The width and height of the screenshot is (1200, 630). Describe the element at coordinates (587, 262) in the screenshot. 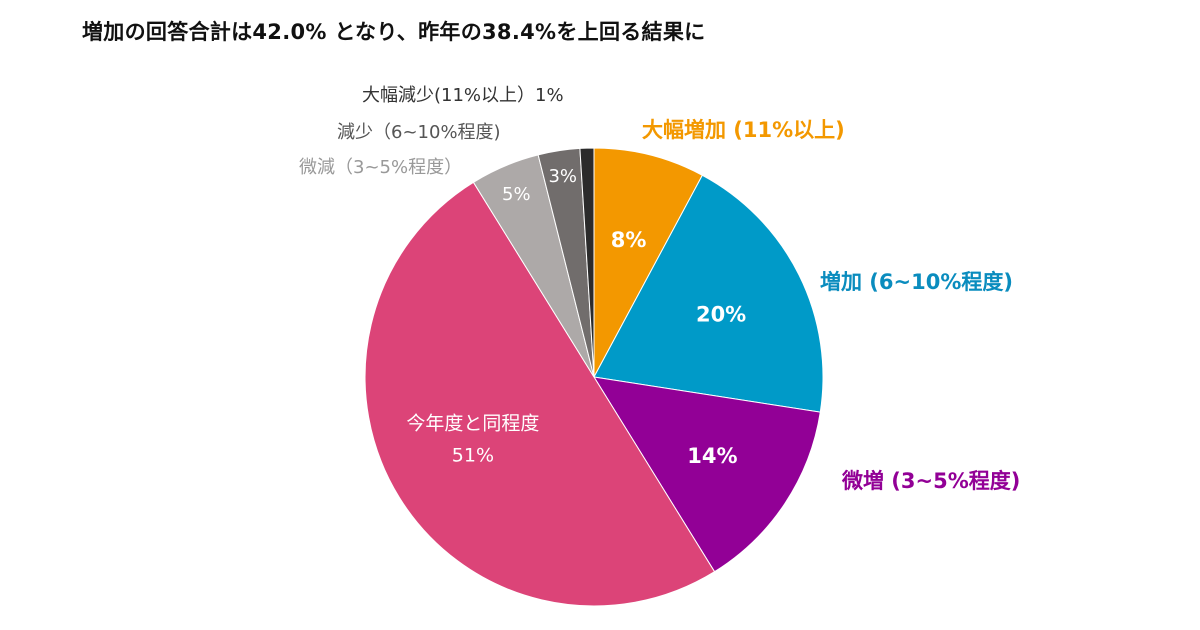

I see `pie-slice-large-decrease` at that location.